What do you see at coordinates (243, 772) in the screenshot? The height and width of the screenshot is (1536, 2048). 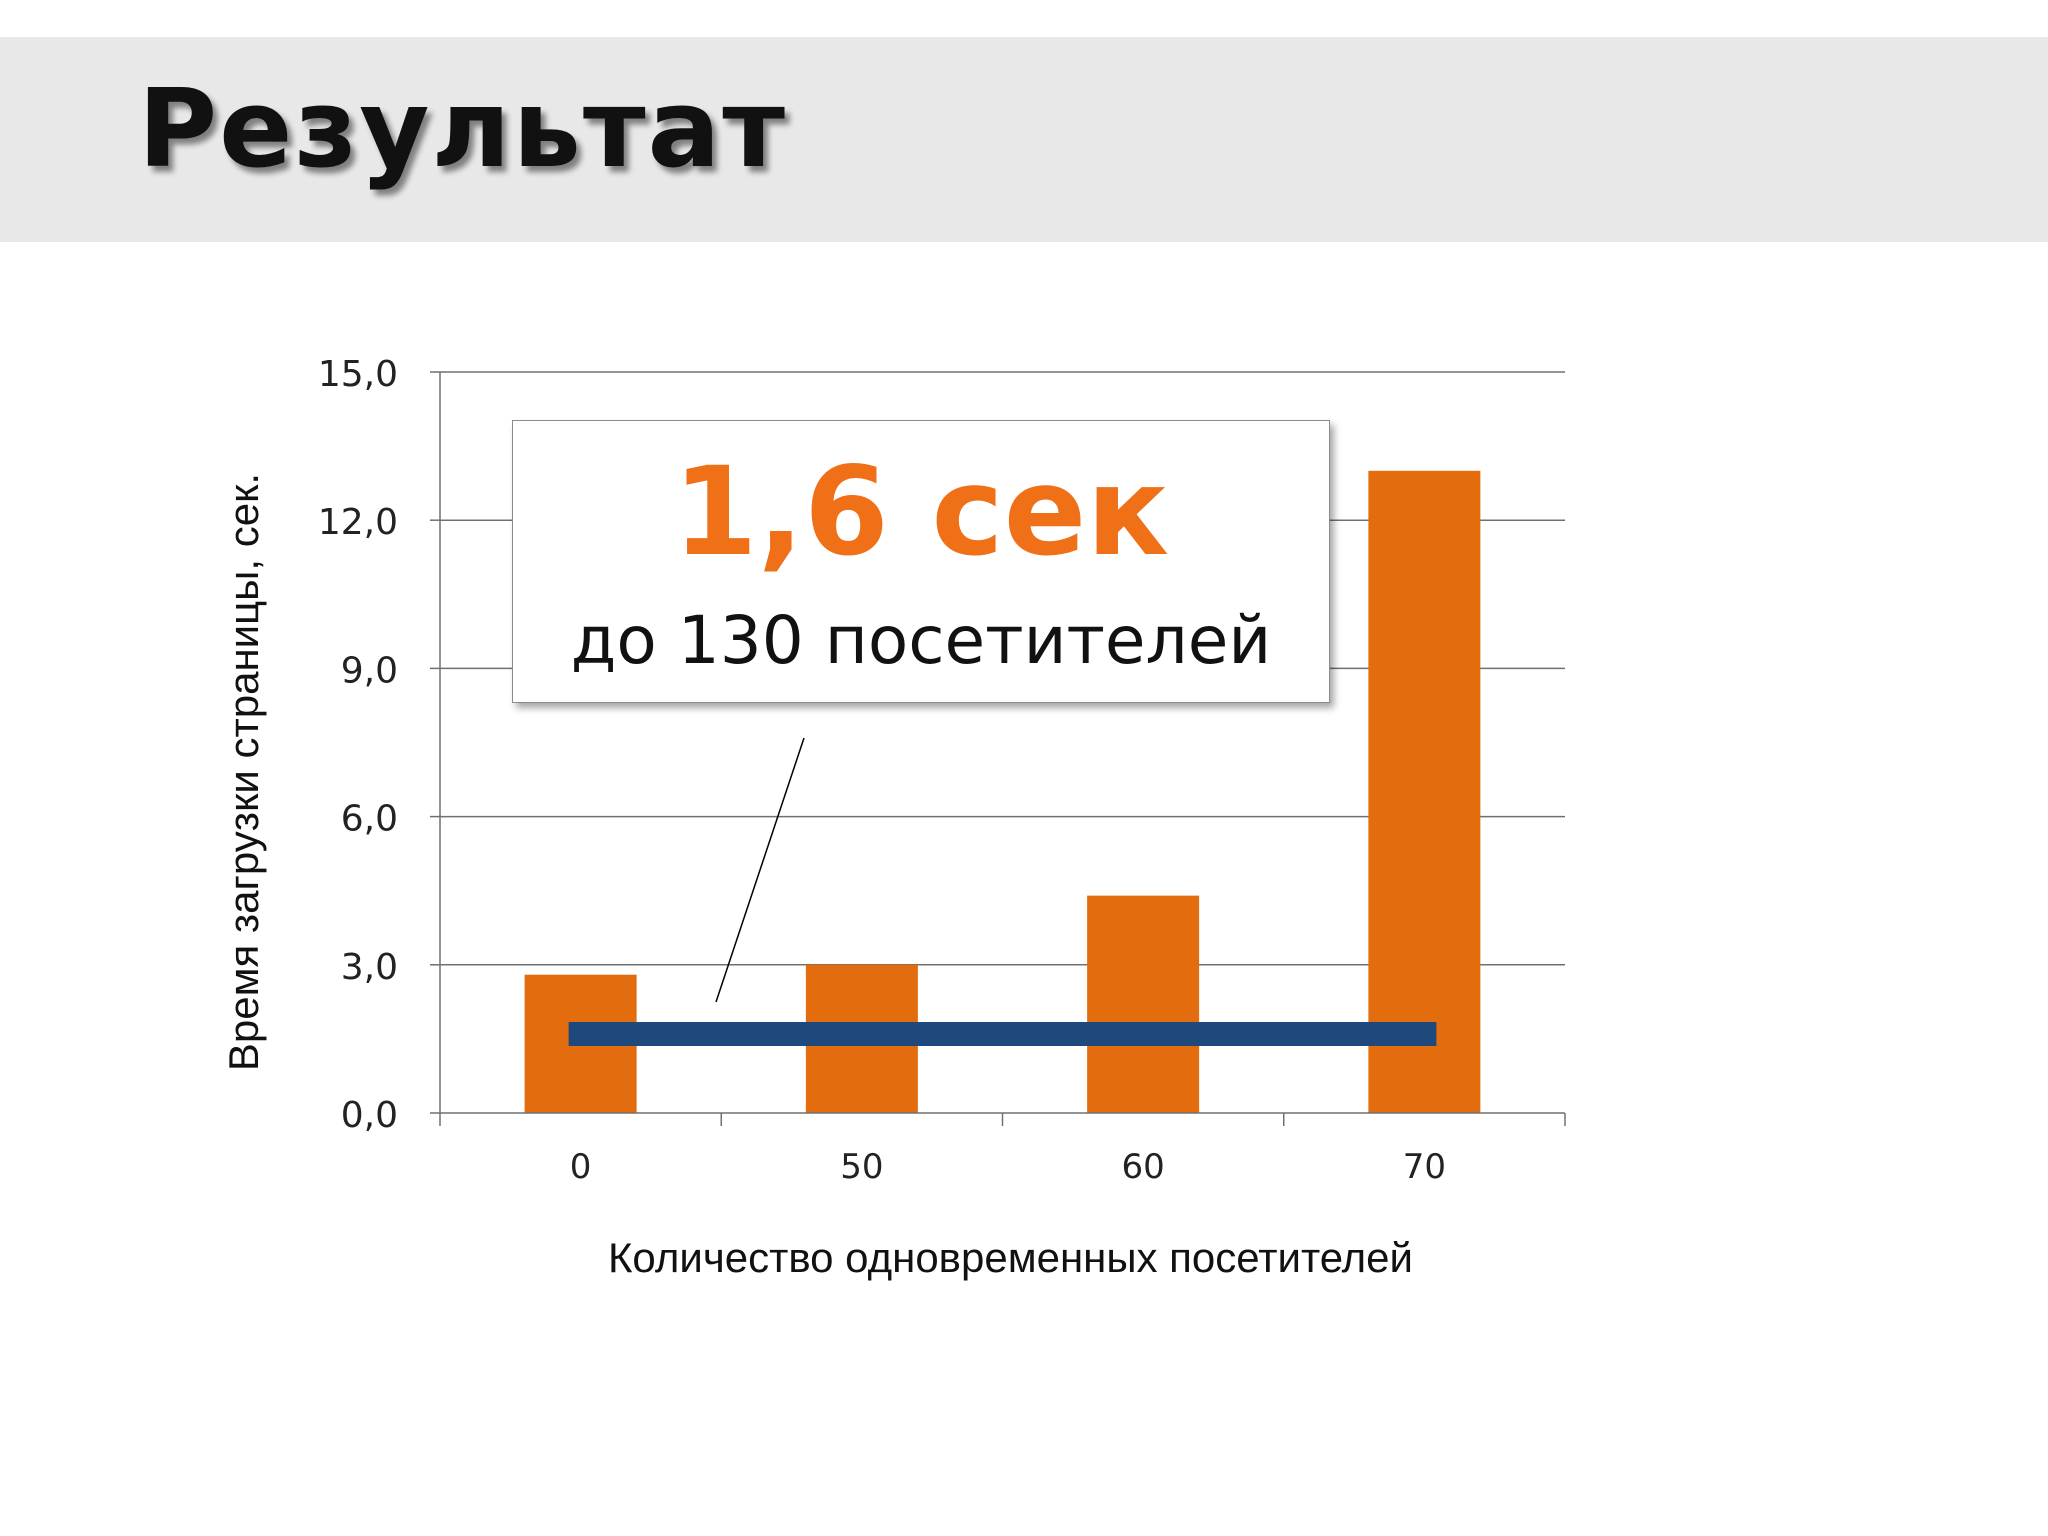 I see `y-axis-label: Время загрузки страницы, сек.` at bounding box center [243, 772].